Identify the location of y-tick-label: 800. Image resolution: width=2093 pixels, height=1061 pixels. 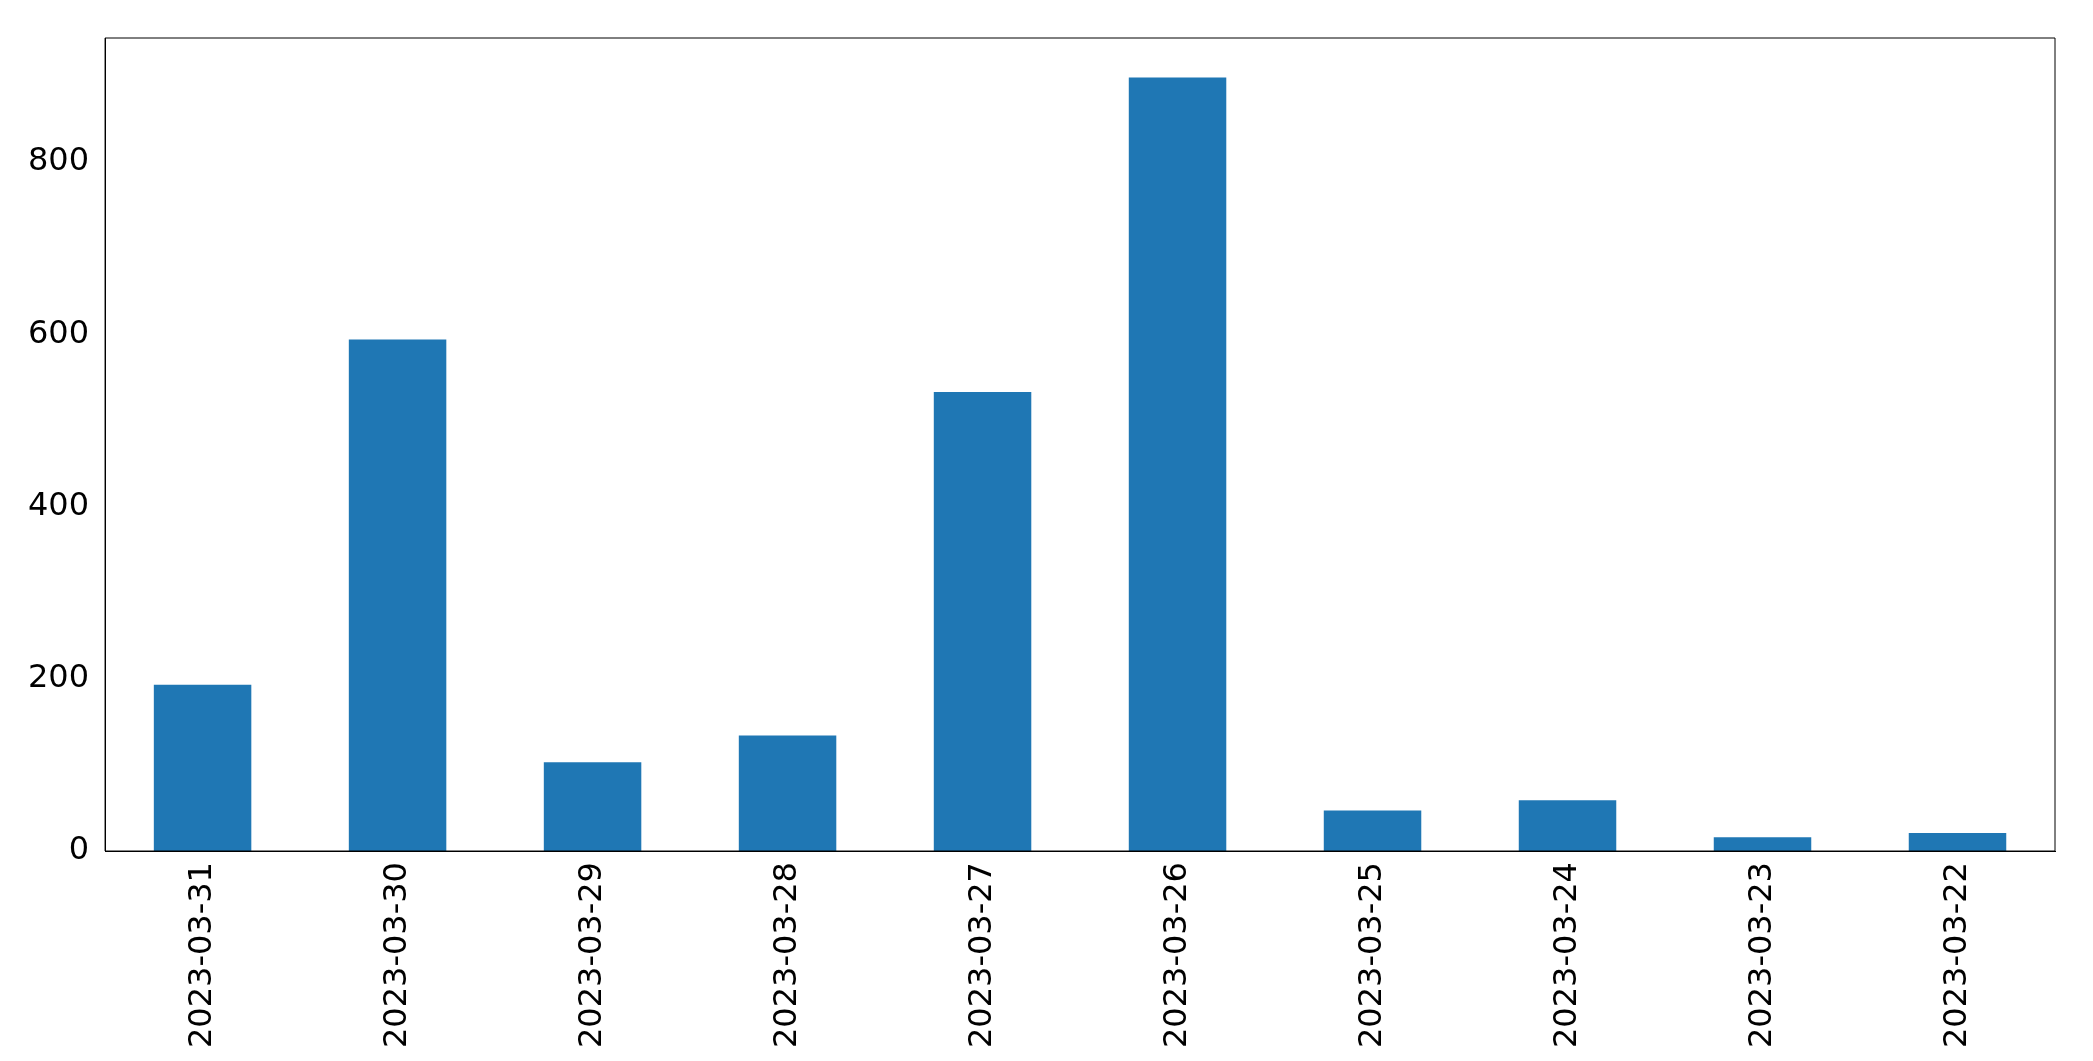
(59, 159).